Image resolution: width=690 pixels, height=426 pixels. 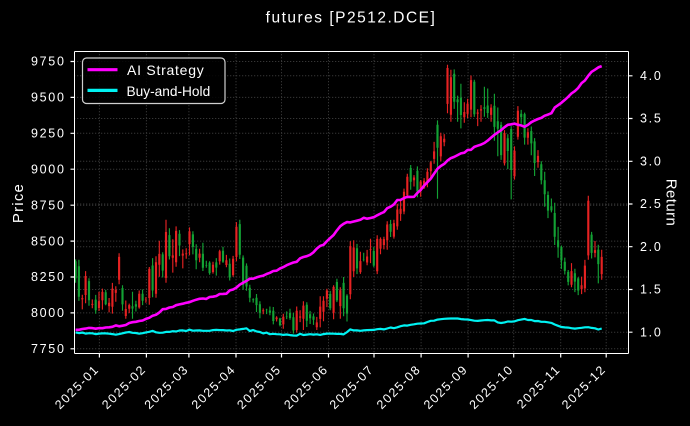 I want to click on svg-text: 1.5, so click(x=651, y=290).